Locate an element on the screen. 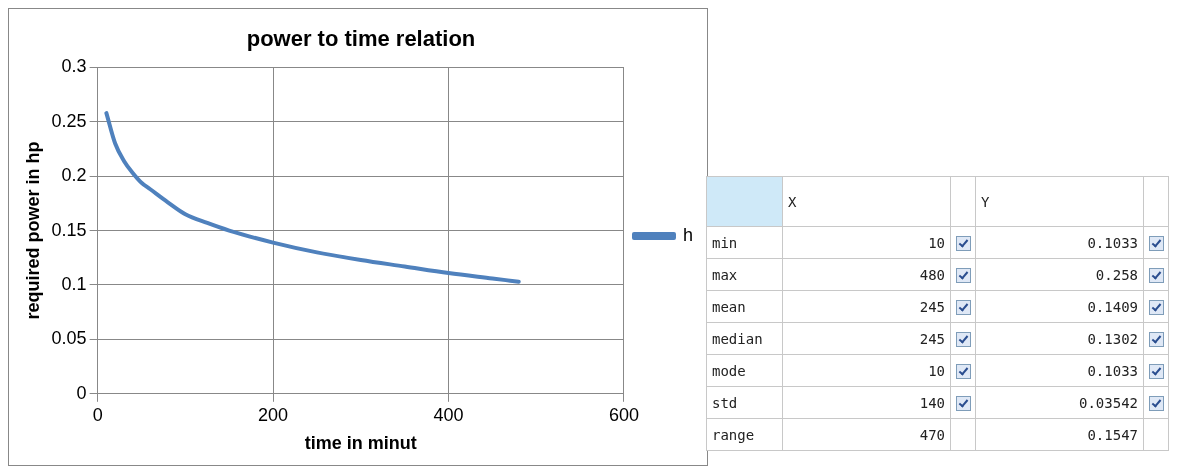 The image size is (1179, 476). category-label: mean is located at coordinates (744, 306).